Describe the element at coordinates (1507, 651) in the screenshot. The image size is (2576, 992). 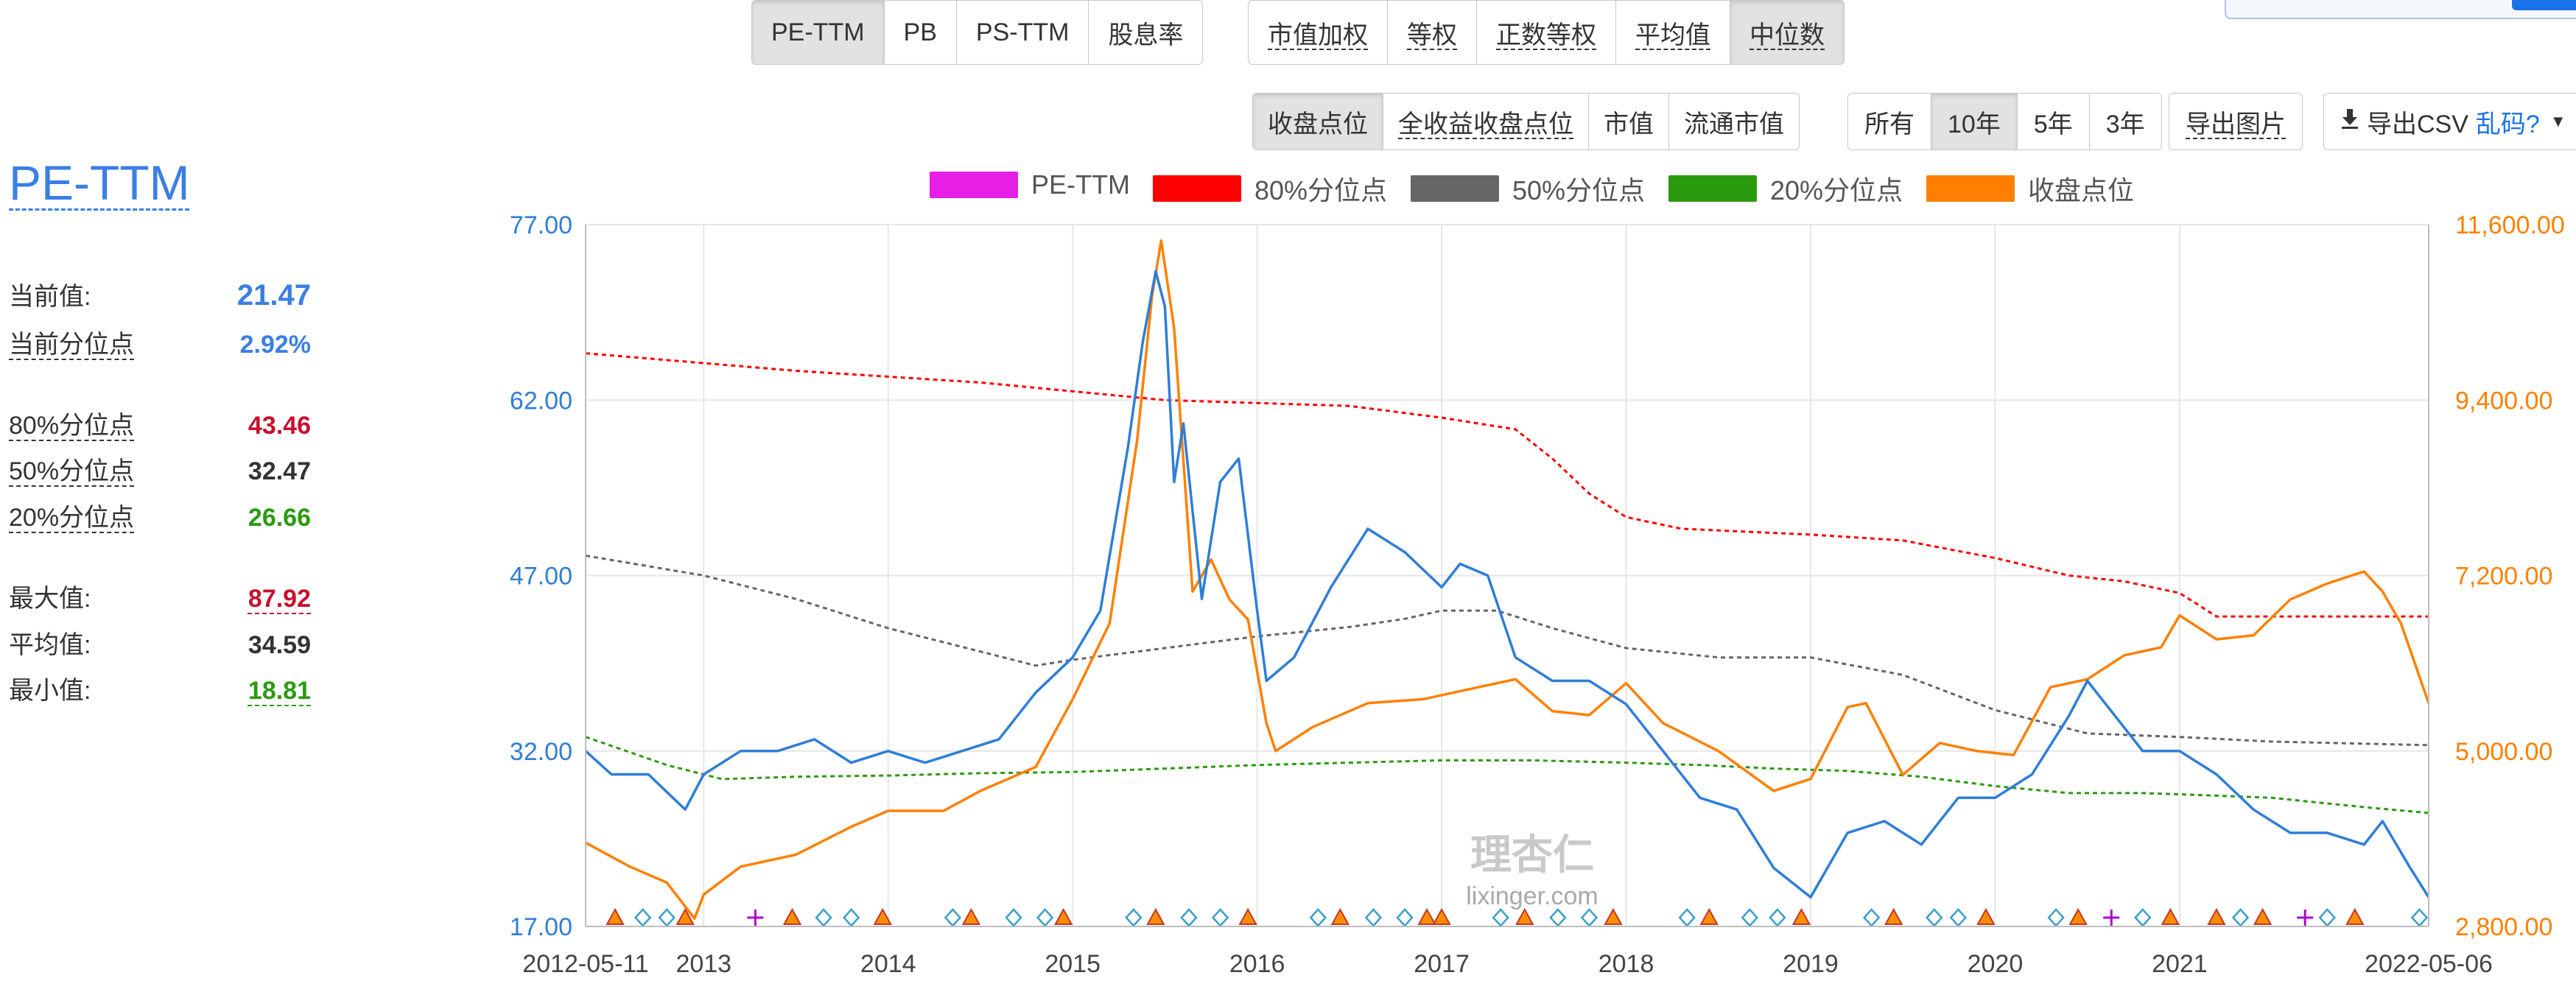
I see `p50-line` at that location.